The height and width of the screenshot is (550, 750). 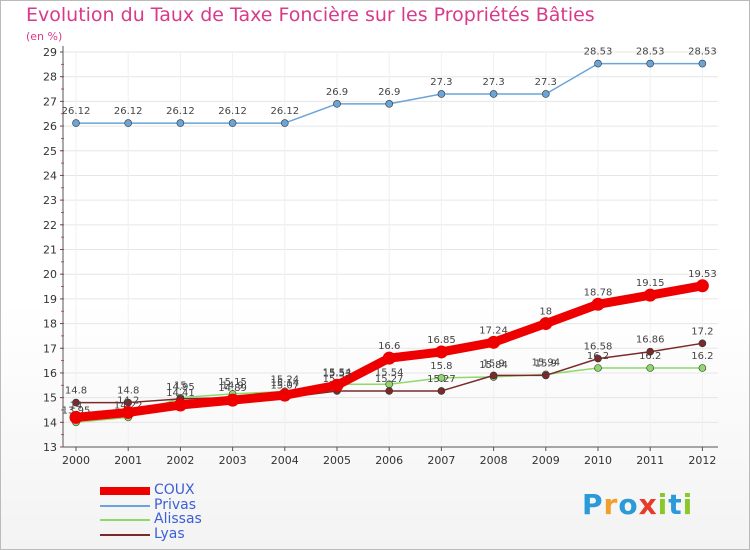 I want to click on x-tick-label: 2011, so click(x=650, y=460).